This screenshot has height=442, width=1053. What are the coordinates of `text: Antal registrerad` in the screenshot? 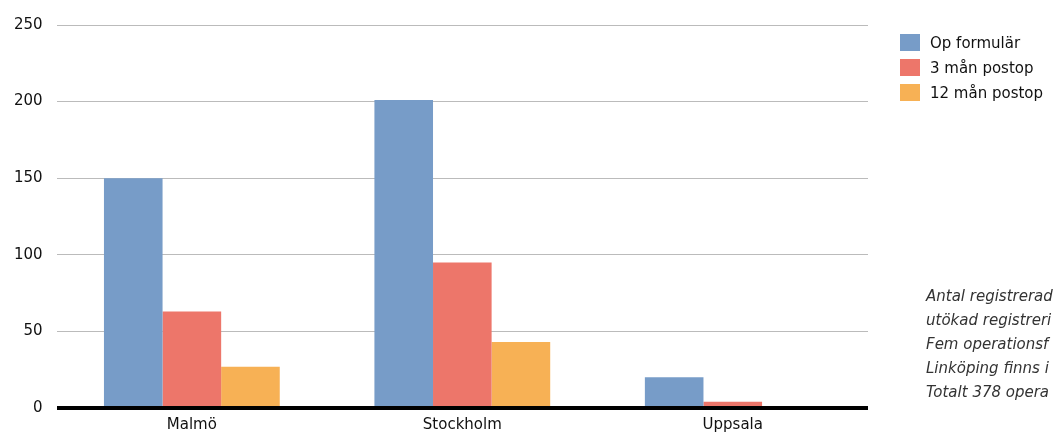 It's located at (989, 297).